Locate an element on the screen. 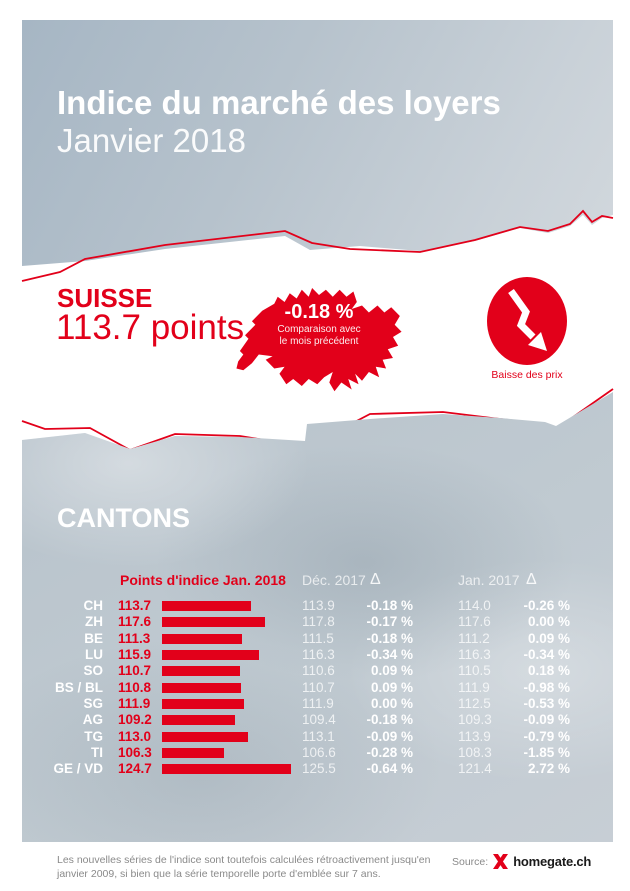 The height and width of the screenshot is (891, 630). dec-2017-value: 109.4 is located at coordinates (319, 720).